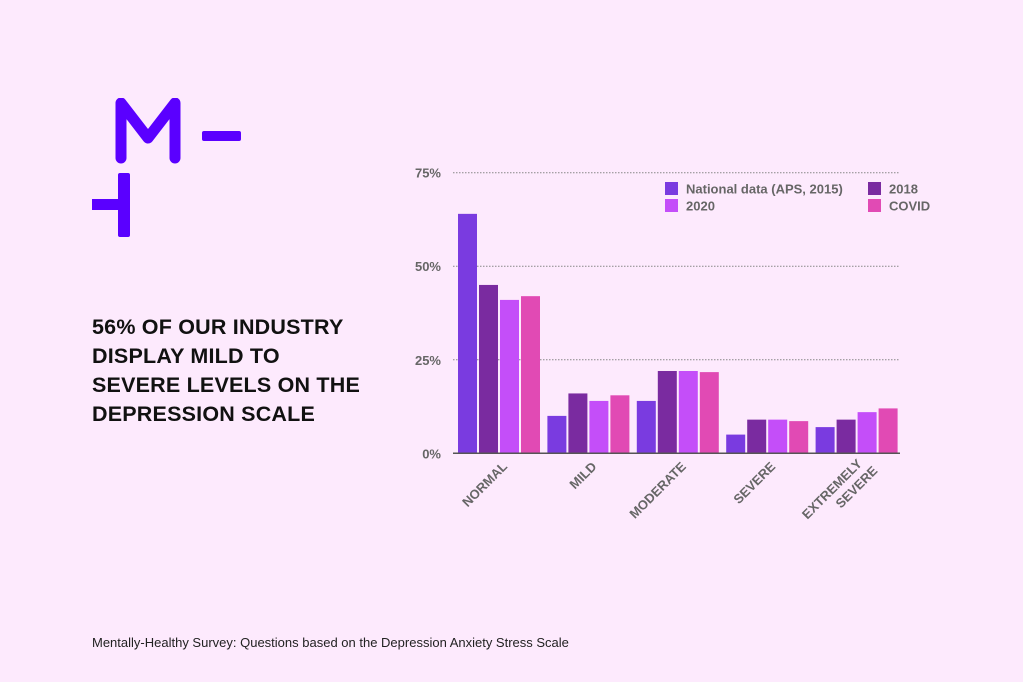 This screenshot has width=1023, height=682. I want to click on y-tick-label: 0%, so click(431, 453).